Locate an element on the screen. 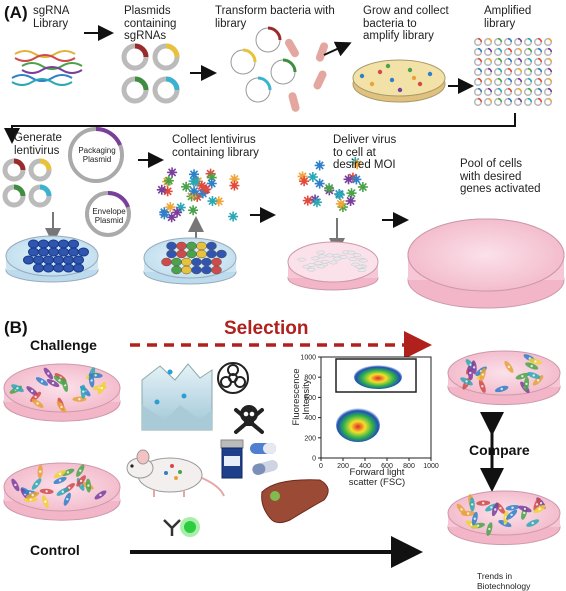 The width and height of the screenshot is (566, 591). virus-delivery-cluster is located at coordinates (332, 184).